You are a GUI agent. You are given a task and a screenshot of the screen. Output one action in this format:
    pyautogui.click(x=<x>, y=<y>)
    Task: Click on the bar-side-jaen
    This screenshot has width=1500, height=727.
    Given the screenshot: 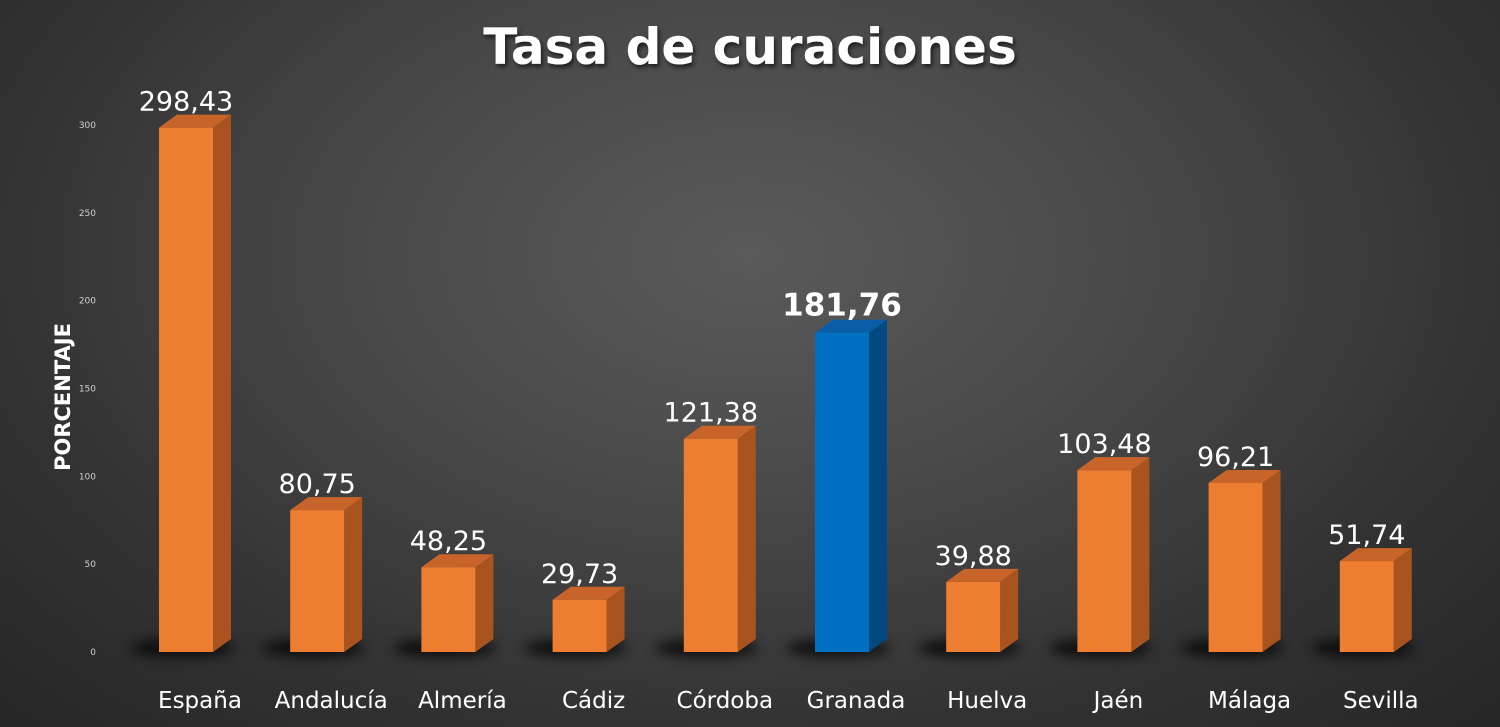 What is the action you would take?
    pyautogui.click(x=1140, y=554)
    